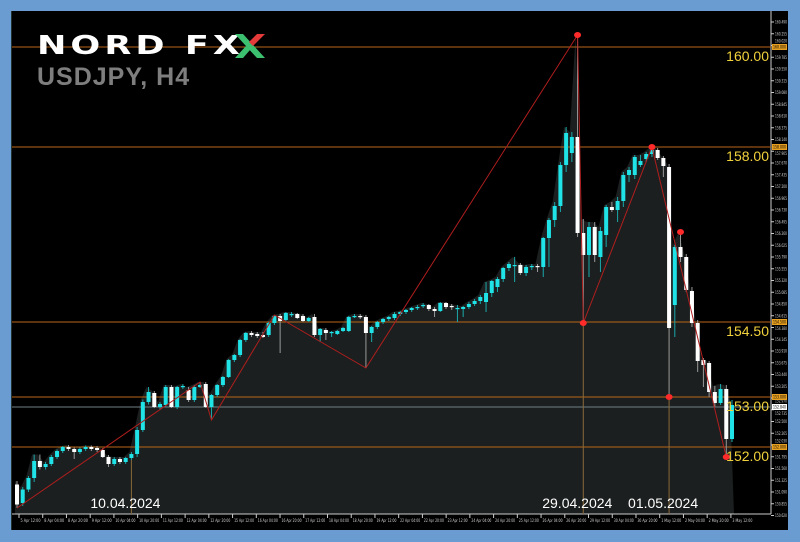 The image size is (800, 542). Describe the element at coordinates (781, 211) in the screenshot. I see `y-tick-label: 156.730` at that location.